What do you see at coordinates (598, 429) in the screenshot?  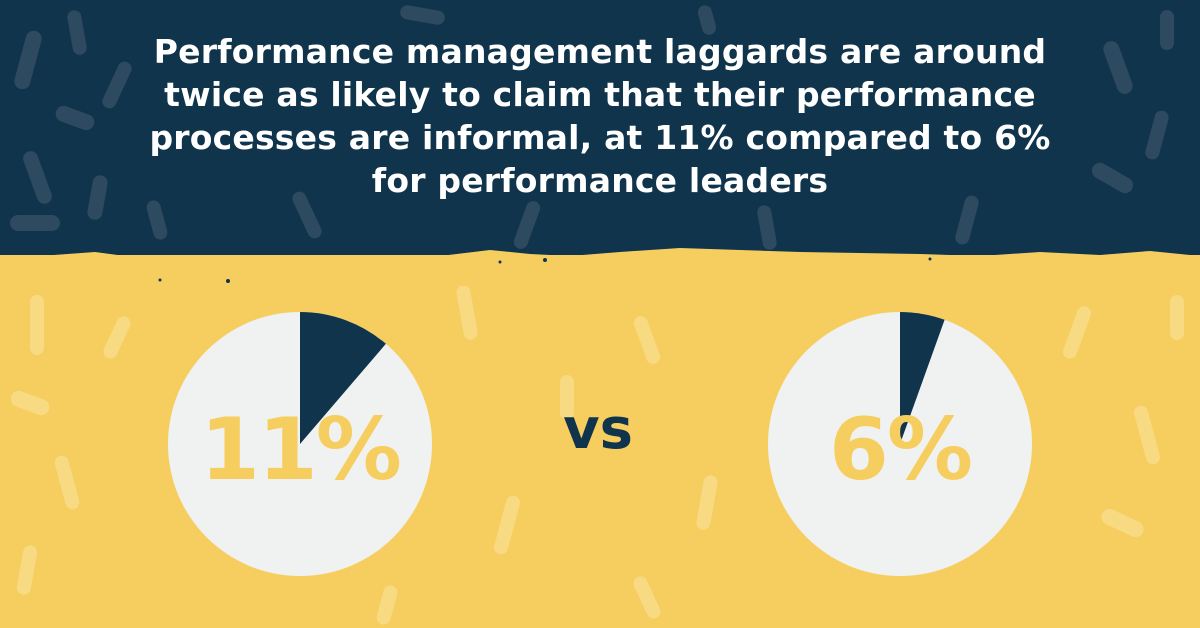 I see `vs-label: vs` at bounding box center [598, 429].